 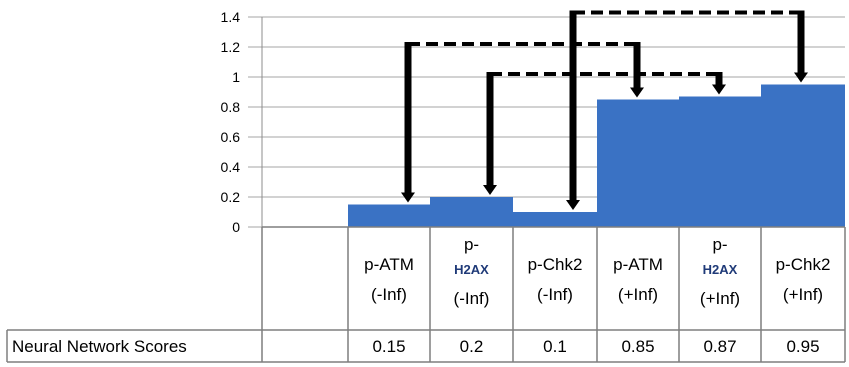 What do you see at coordinates (242, 122) in the screenshot?
I see `y-axis: 0 0.2 0.4 0.6 0.8 1 1.2 1.4` at bounding box center [242, 122].